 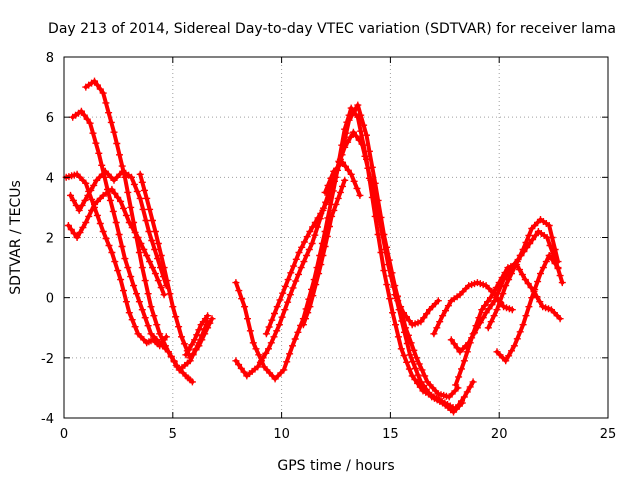 I want to click on x-tick-label: 10, so click(x=281, y=434).